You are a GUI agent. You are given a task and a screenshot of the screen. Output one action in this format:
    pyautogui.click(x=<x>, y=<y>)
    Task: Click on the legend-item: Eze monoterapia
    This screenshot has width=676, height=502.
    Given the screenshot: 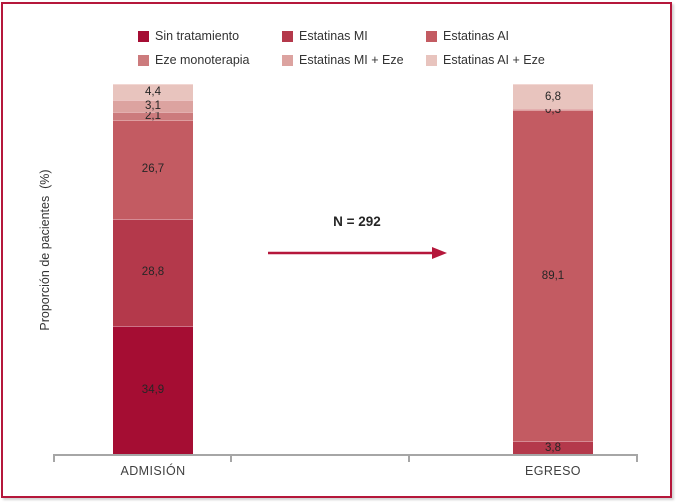 What is the action you would take?
    pyautogui.click(x=210, y=60)
    